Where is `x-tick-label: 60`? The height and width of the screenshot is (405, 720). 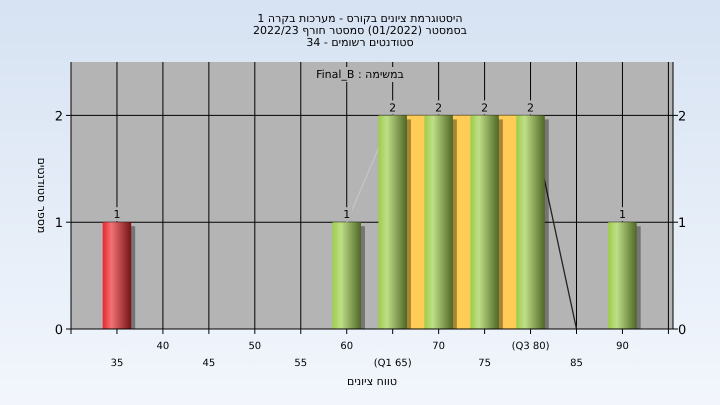 x-tick-label: 60 is located at coordinates (347, 346).